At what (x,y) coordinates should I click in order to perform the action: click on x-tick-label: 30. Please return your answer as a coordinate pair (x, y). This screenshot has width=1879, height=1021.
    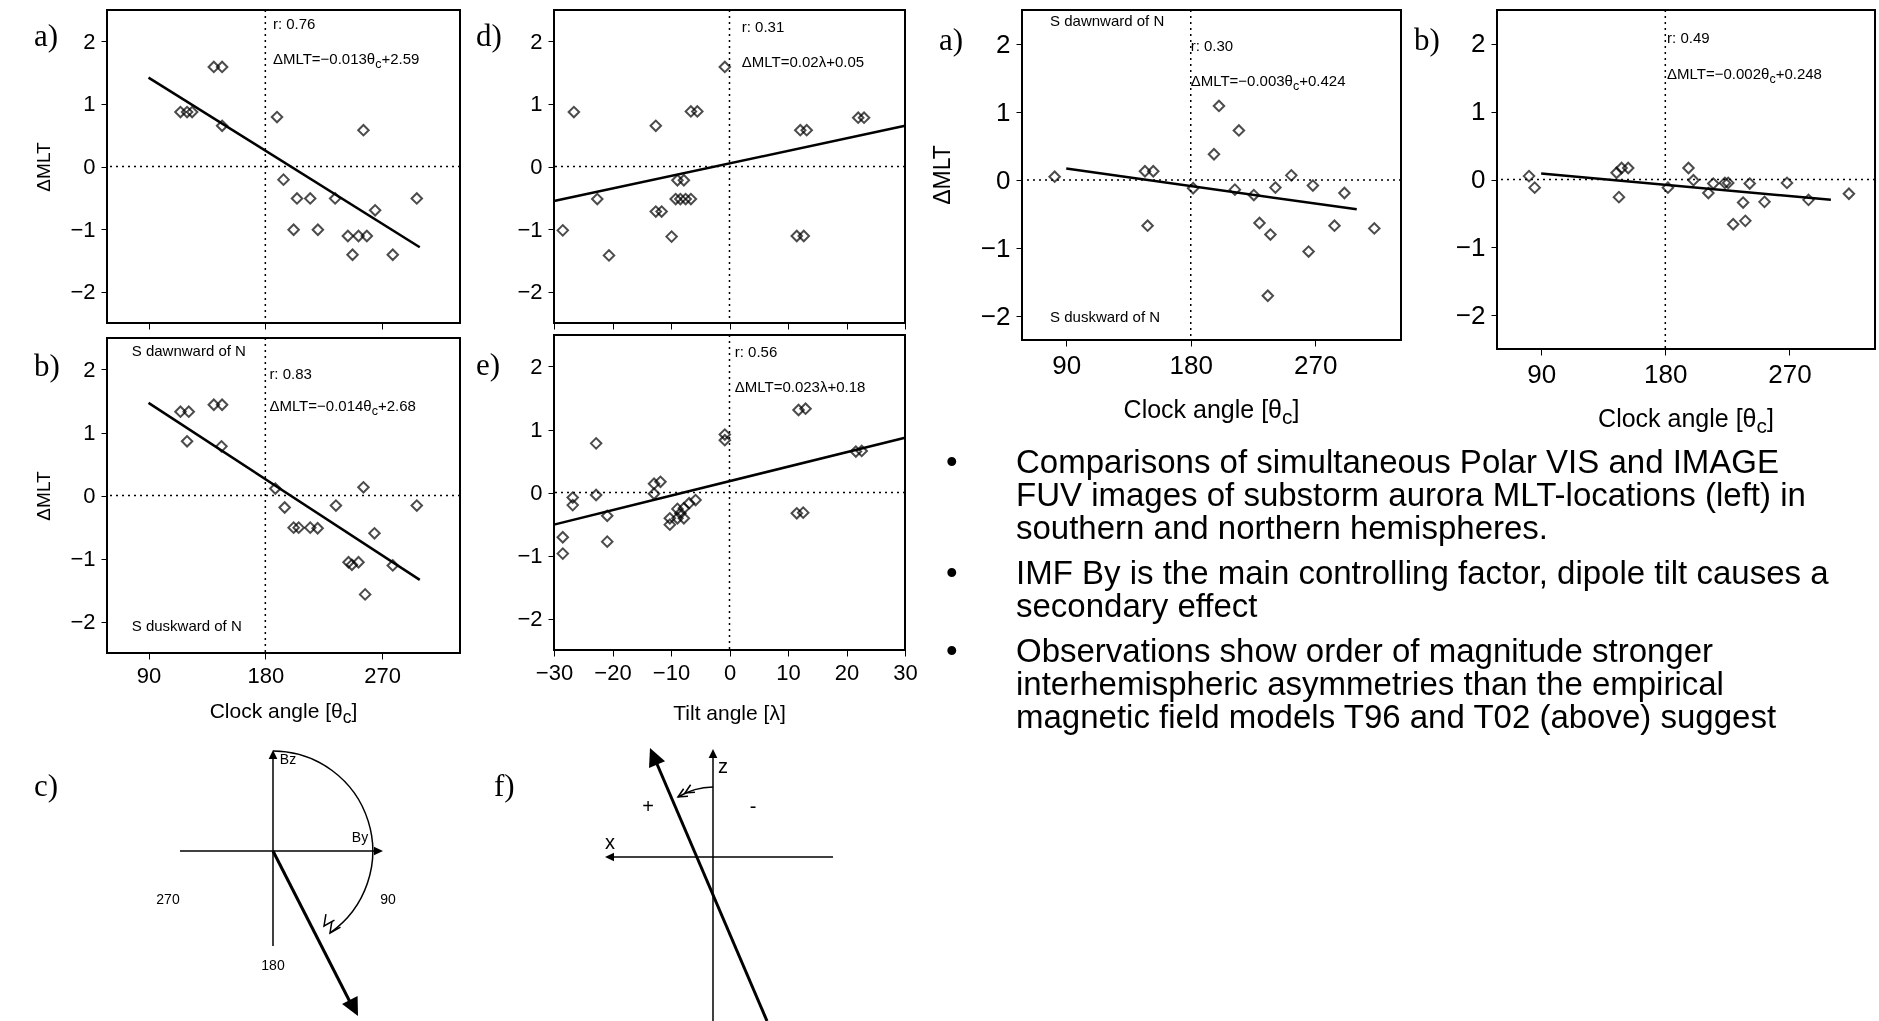
    Looking at the image, I should click on (905, 672).